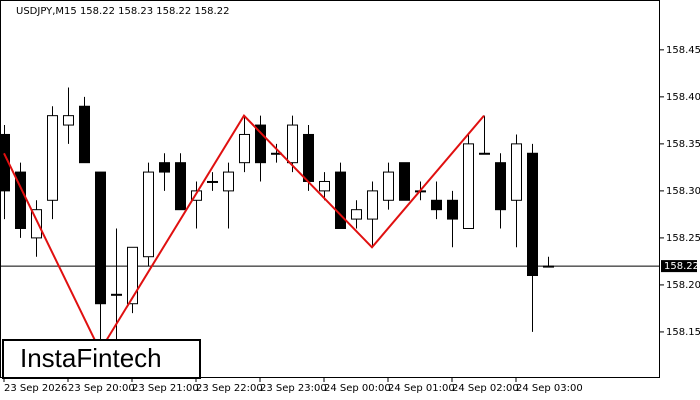  I want to click on x-tick-label: 24 Sep 03:00, so click(549, 388).